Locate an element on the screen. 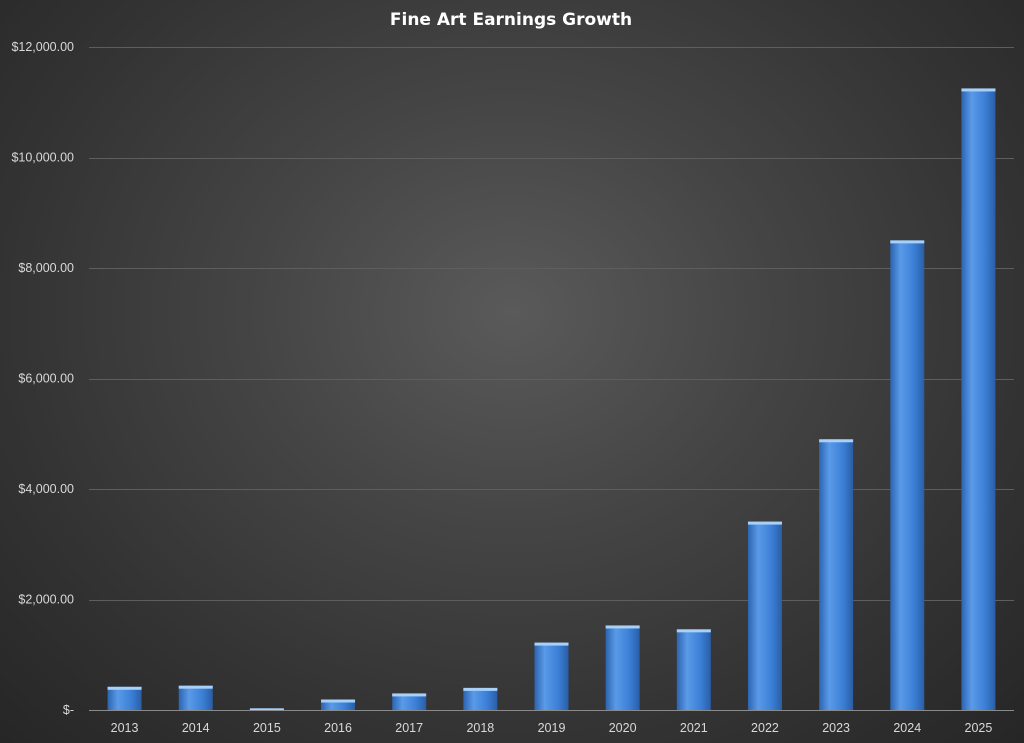 The image size is (1024, 743). y-tick-label: $6,000.00 is located at coordinates (46, 379).